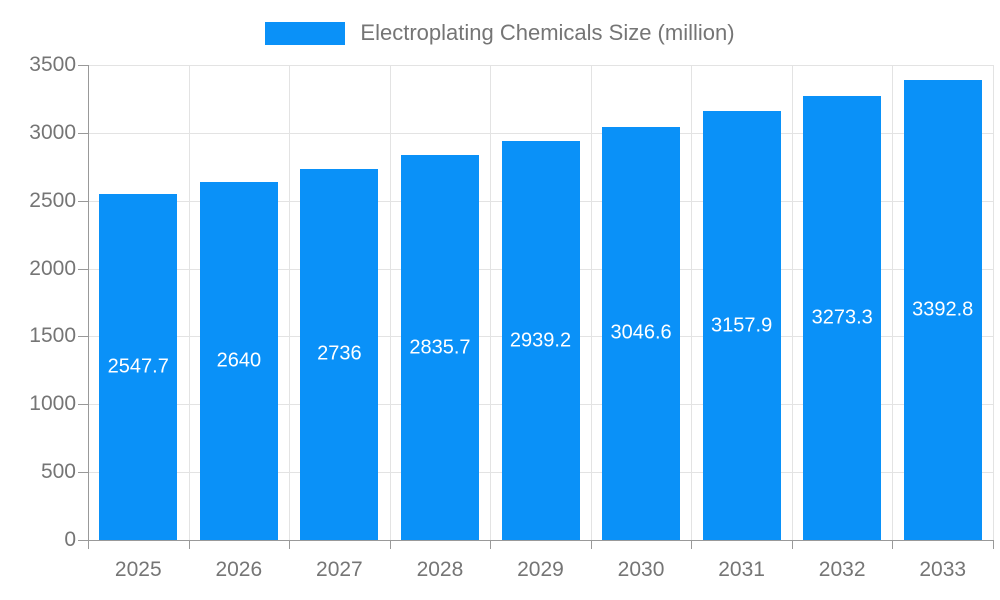 The image size is (1000, 600). I want to click on bar-value-label: 3046.6, so click(641, 332).